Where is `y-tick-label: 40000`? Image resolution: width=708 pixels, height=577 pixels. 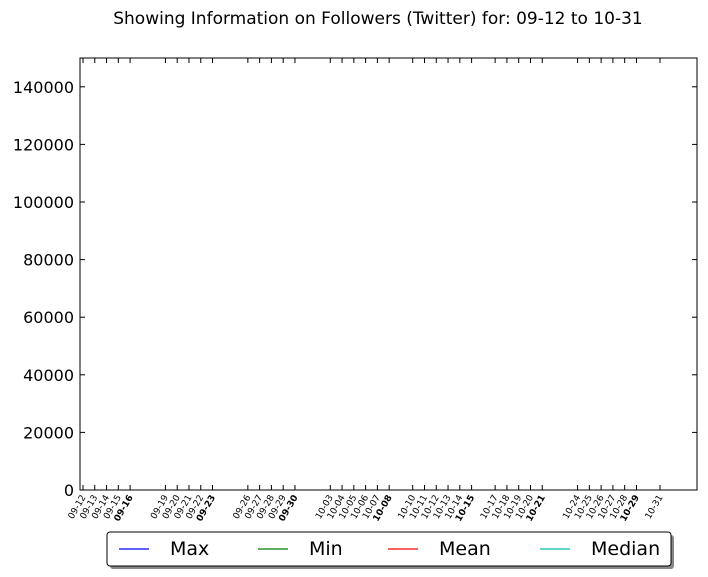
y-tick-label: 40000 is located at coordinates (48, 375).